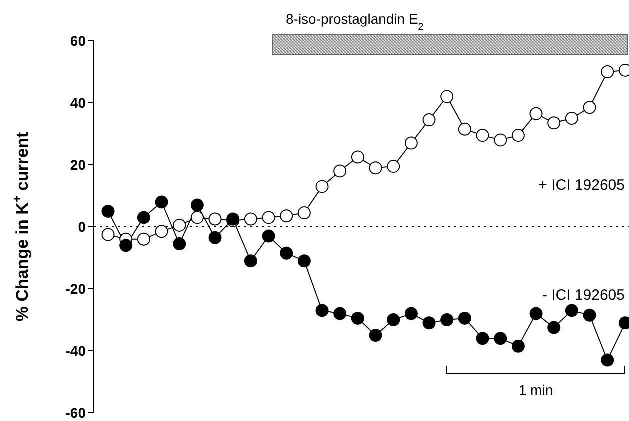  What do you see at coordinates (581, 185) in the screenshot?
I see `text: + ICI 192605` at bounding box center [581, 185].